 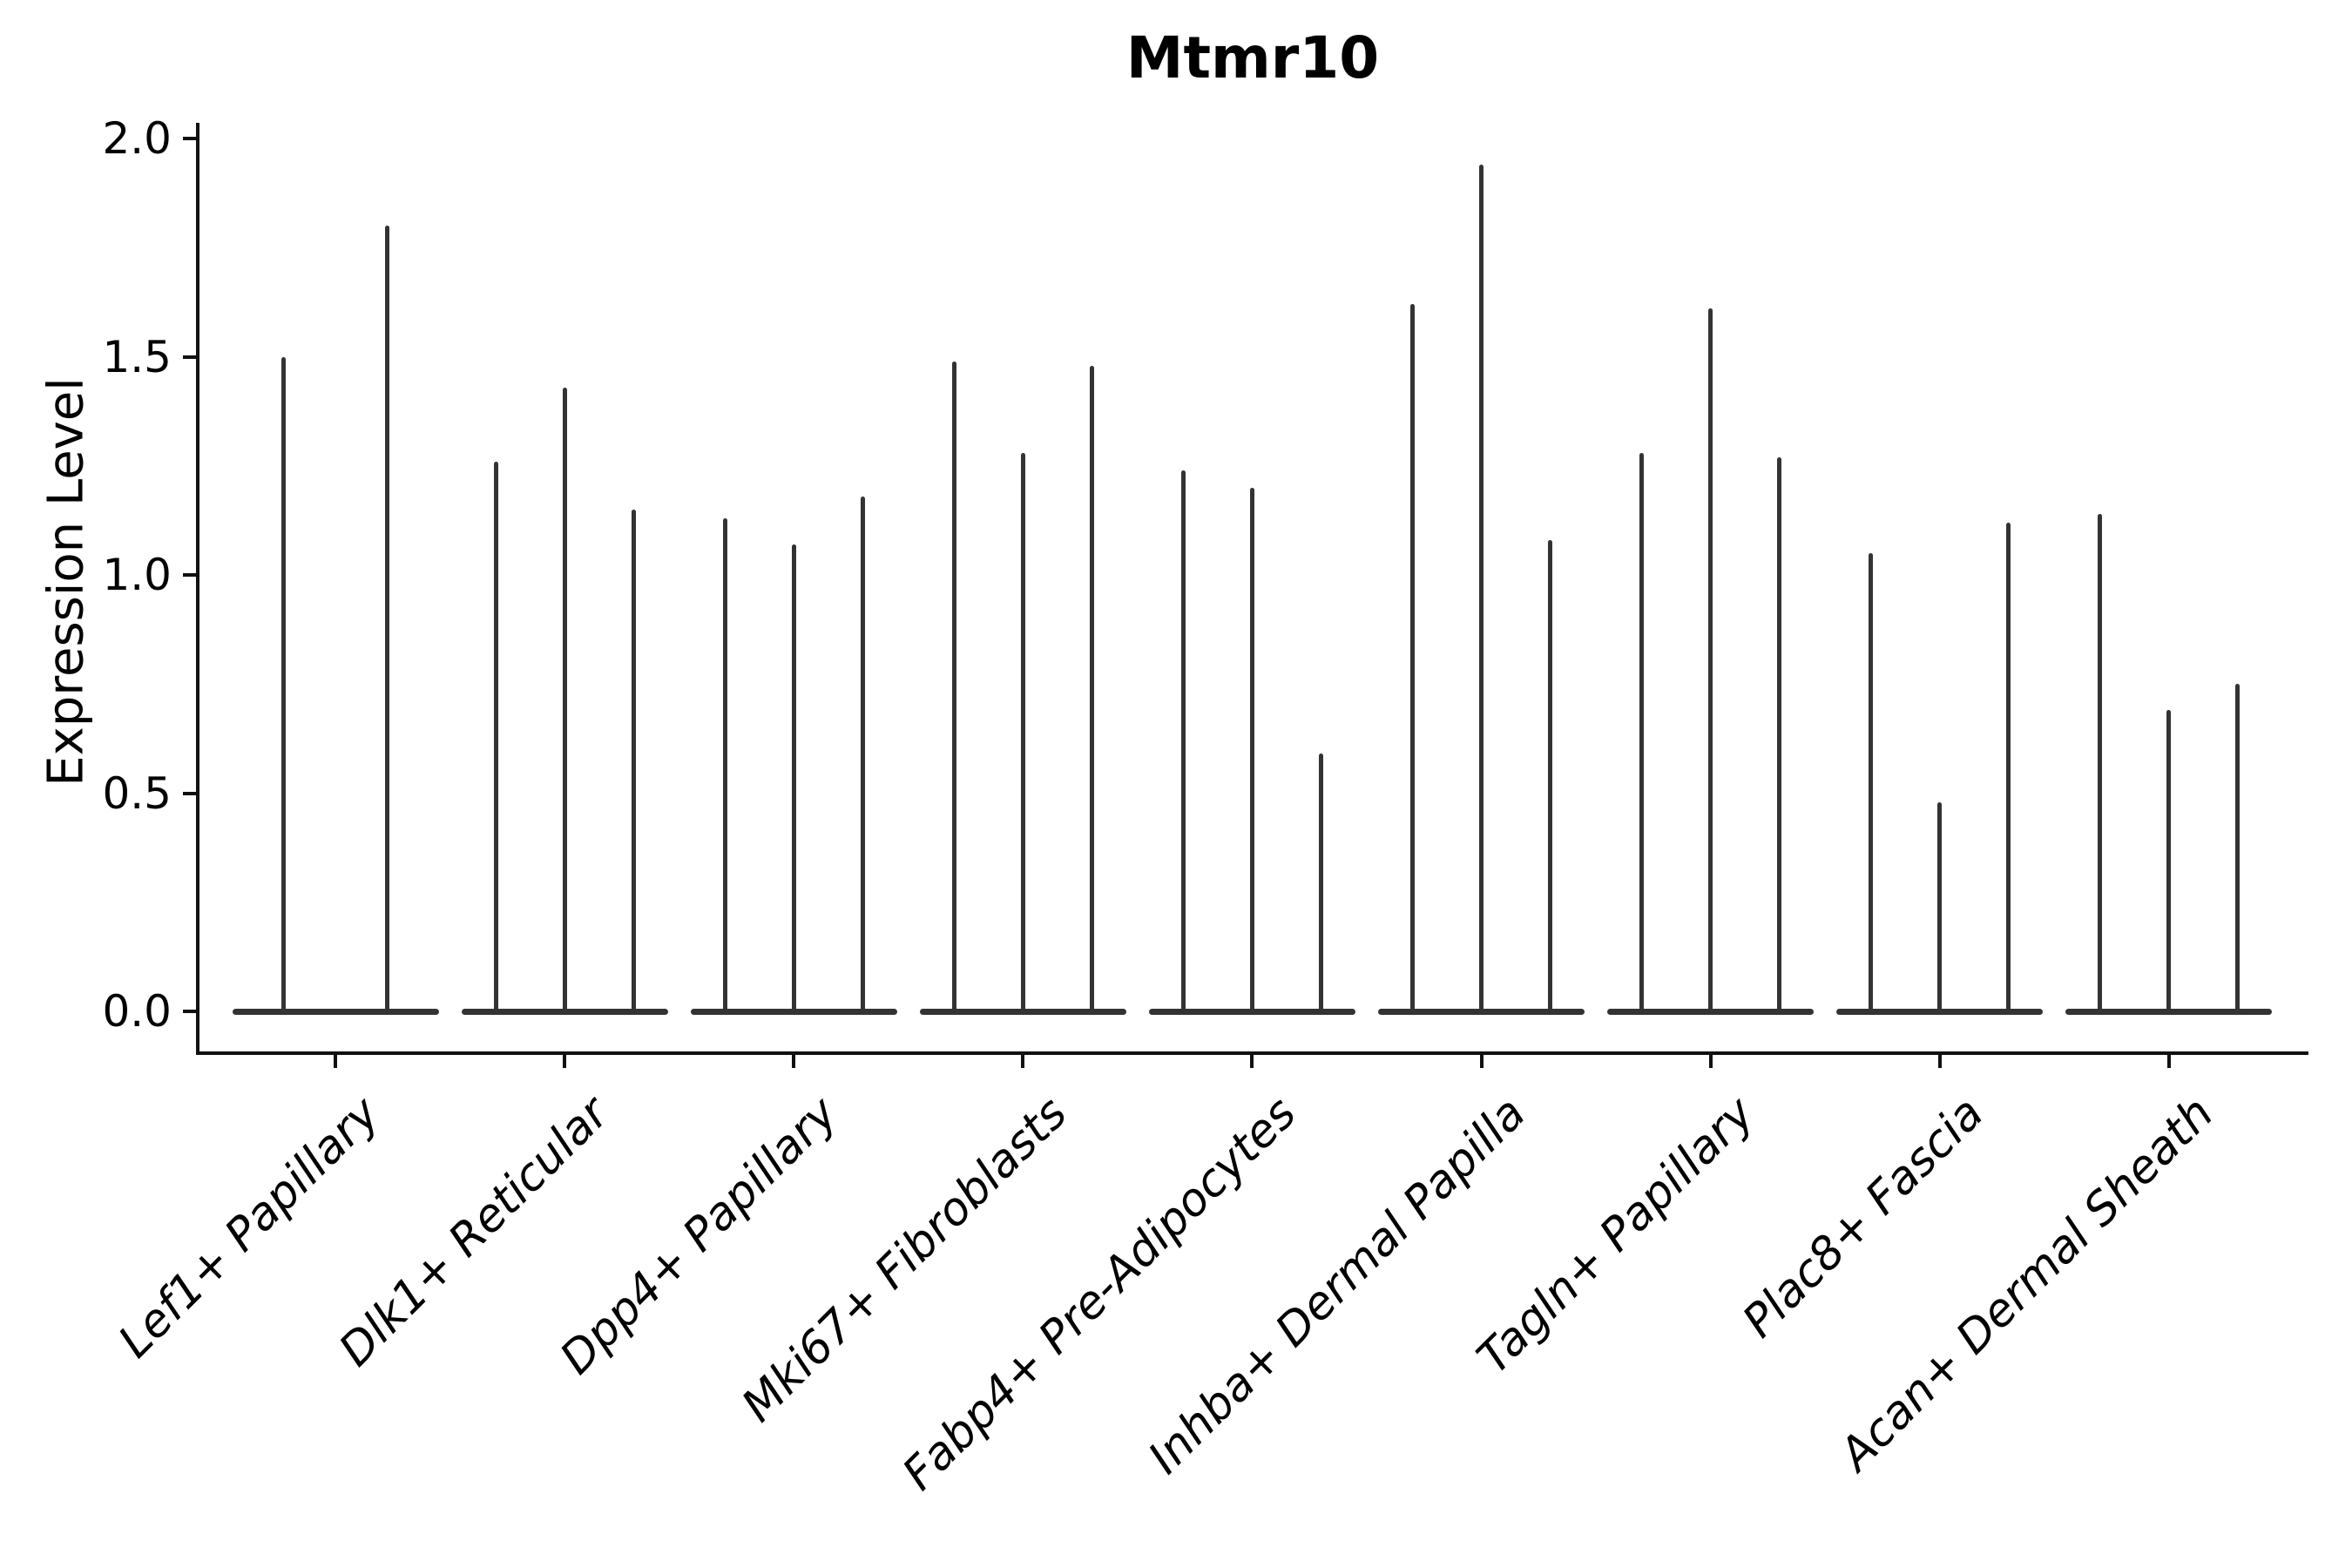 What do you see at coordinates (198, 589) in the screenshot?
I see `y-axis-spine` at bounding box center [198, 589].